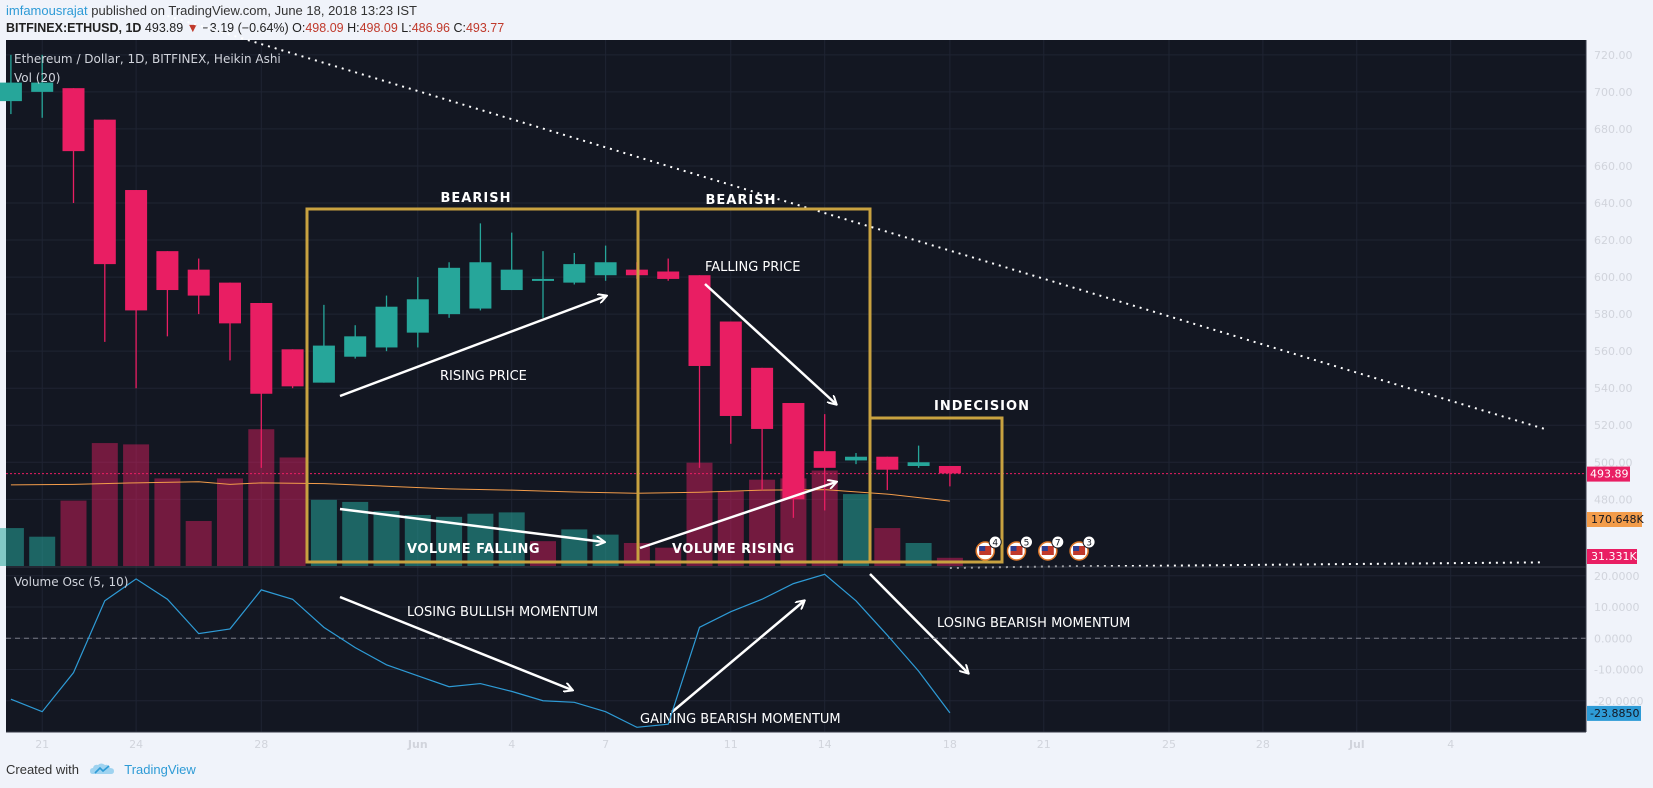  Describe the element at coordinates (483, 376) in the screenshot. I see `label-rising-price: RISING PRICE` at that location.